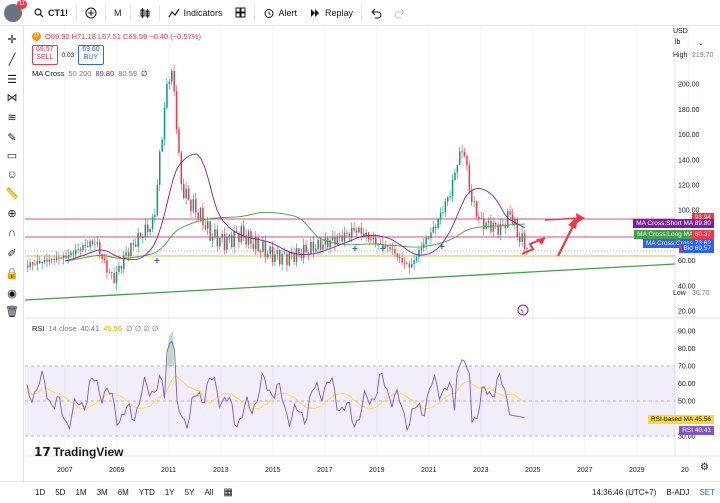 The image size is (720, 503). What do you see at coordinates (702, 218) in the screenshot?
I see `price-tag: 93.94` at bounding box center [702, 218].